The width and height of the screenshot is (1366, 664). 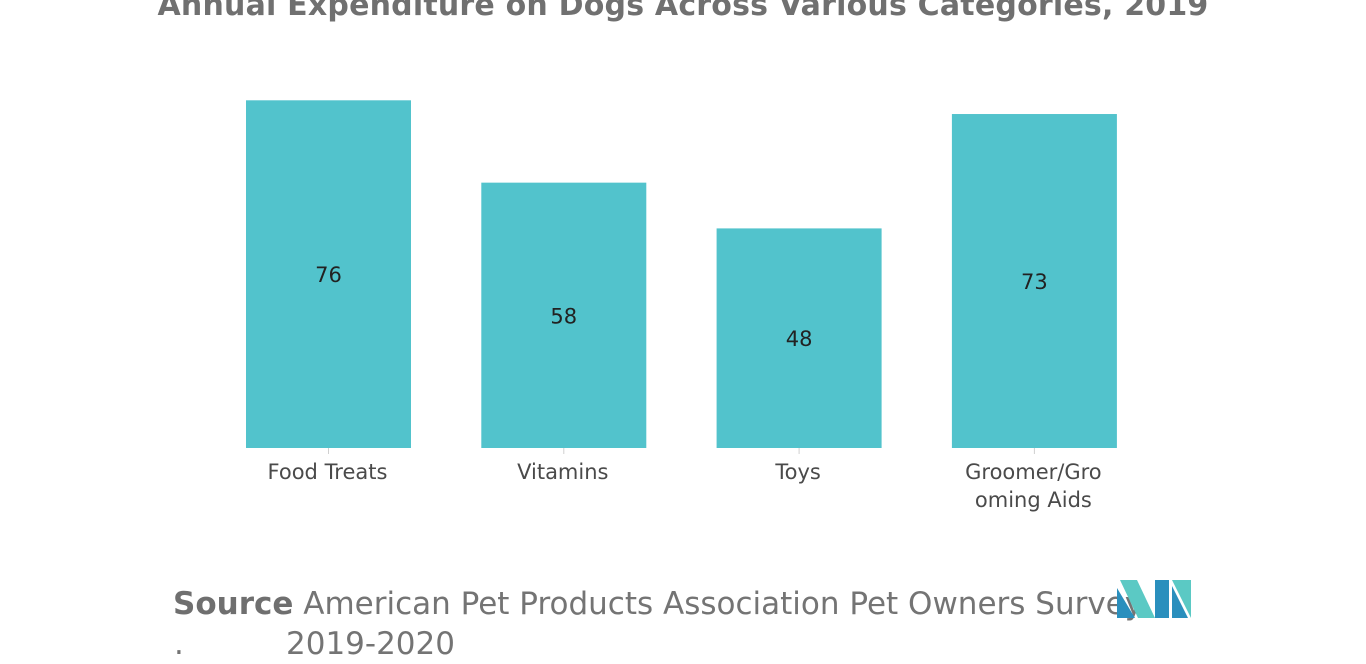 What do you see at coordinates (370, 644) in the screenshot?
I see `source-text-continued: 2019-2020` at bounding box center [370, 644].